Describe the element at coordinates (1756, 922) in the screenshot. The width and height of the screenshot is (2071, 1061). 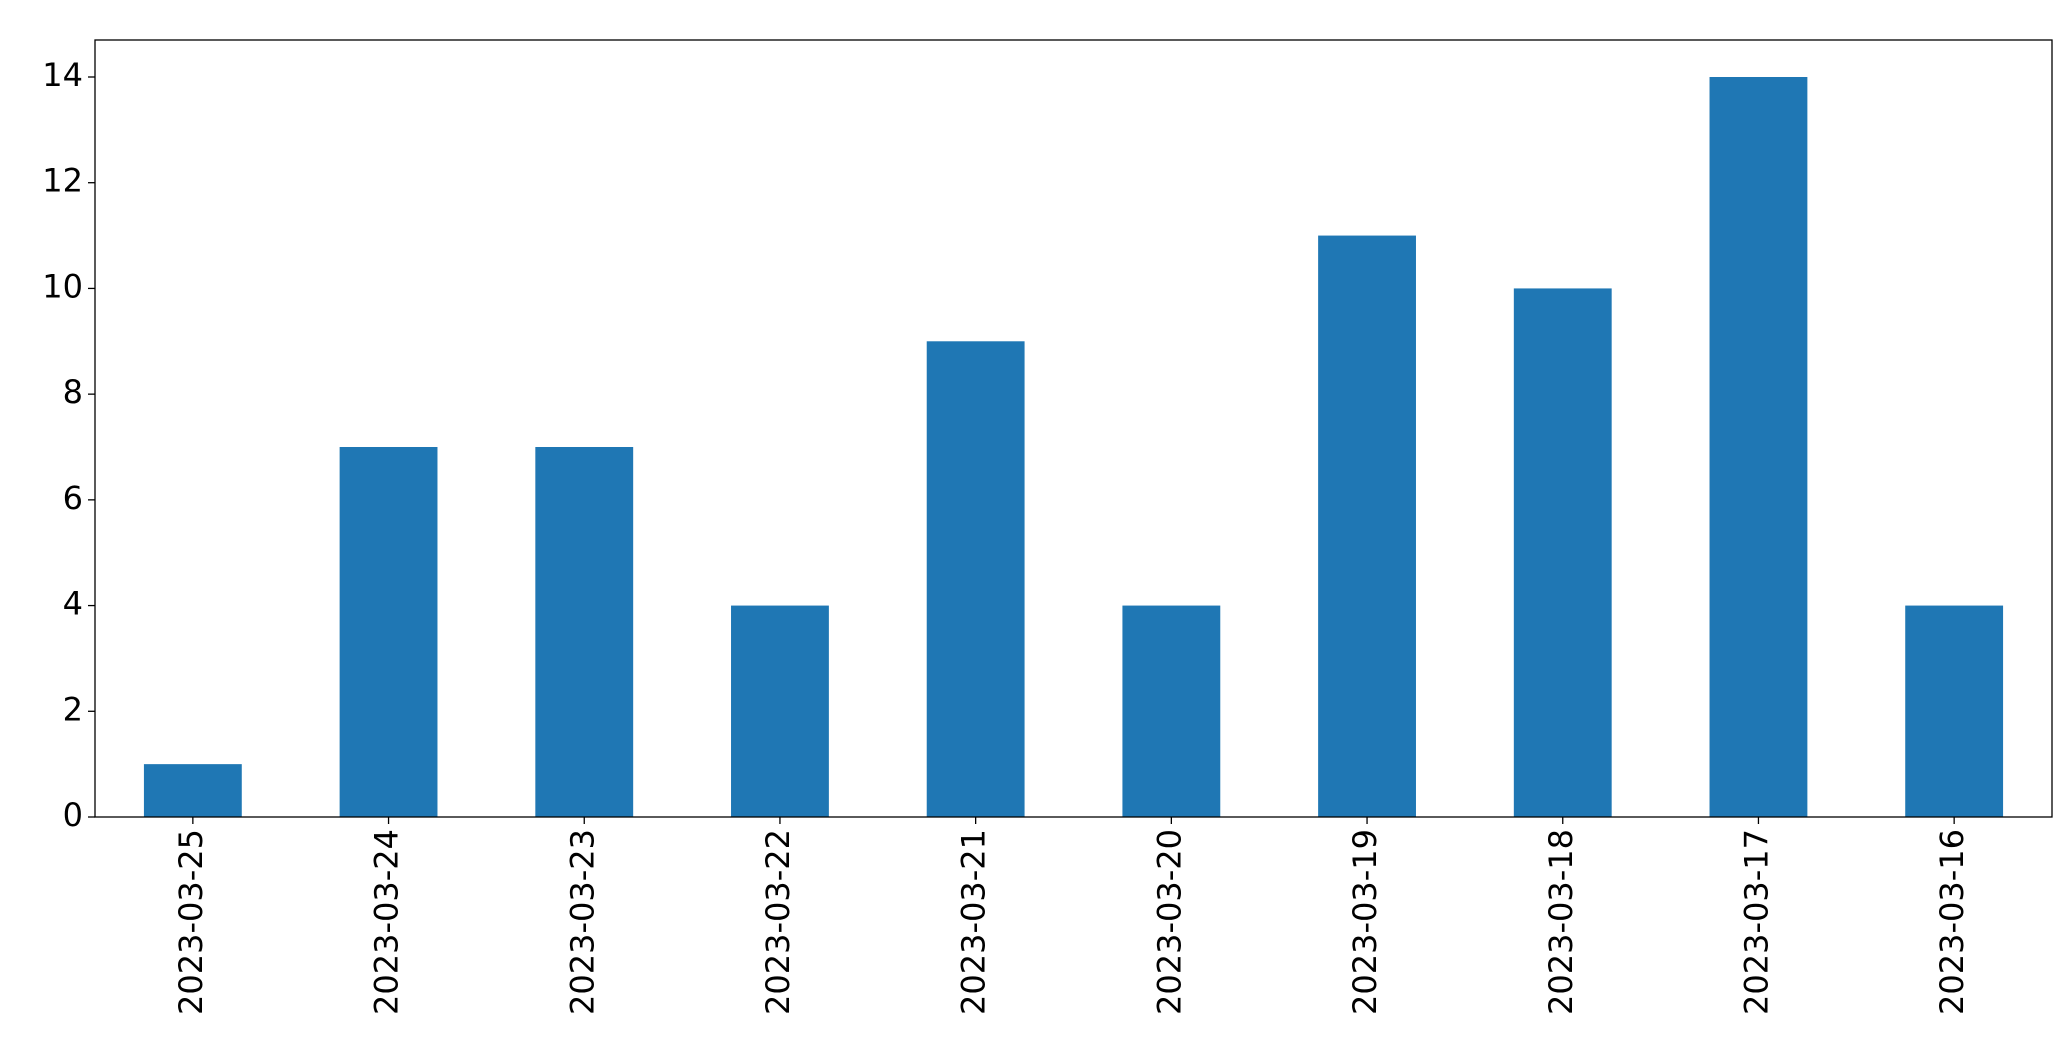
I see `x-tick-label: 2023-03-17` at that location.